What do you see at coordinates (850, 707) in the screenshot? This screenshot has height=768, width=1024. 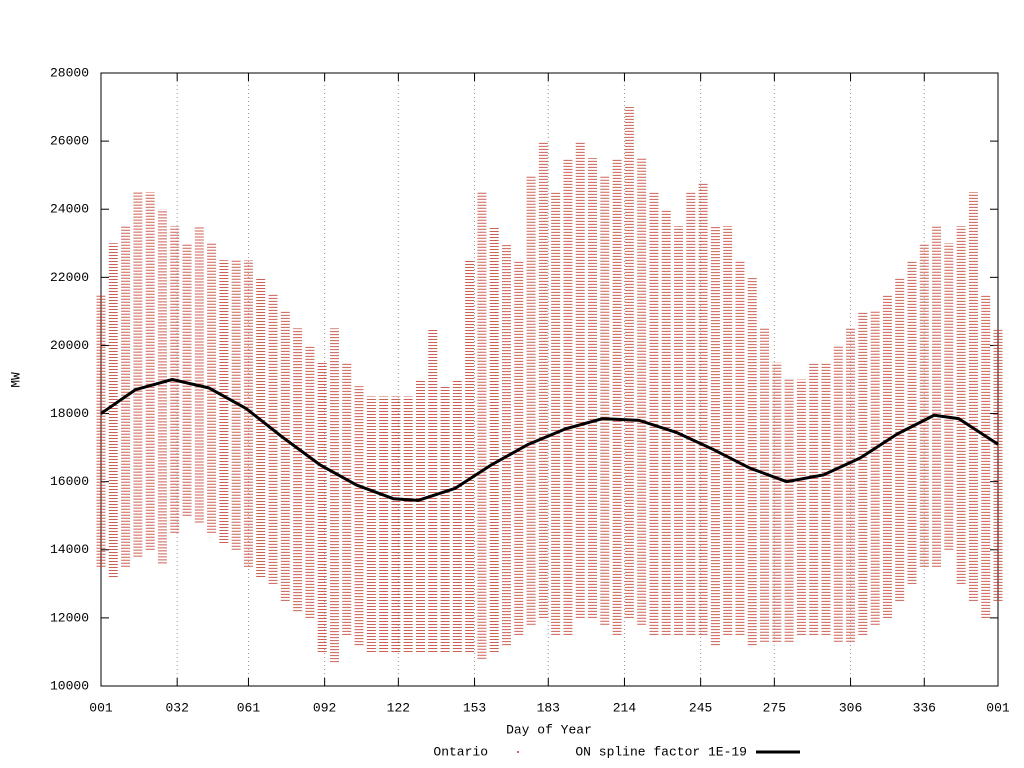 I see `x-tick-label: 306` at bounding box center [850, 707].